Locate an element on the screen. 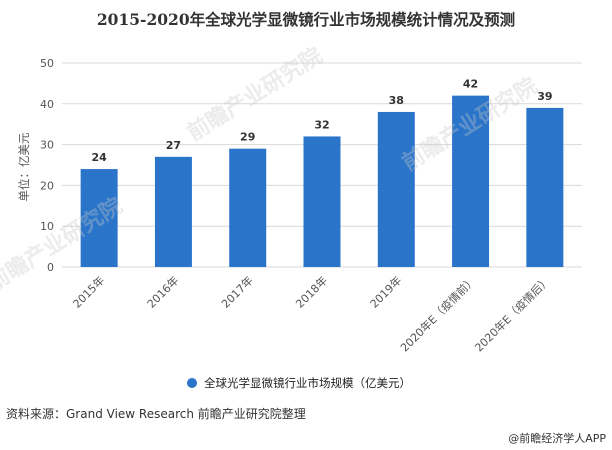 The width and height of the screenshot is (612, 450). x-tick-label: 2018年 is located at coordinates (311, 291).